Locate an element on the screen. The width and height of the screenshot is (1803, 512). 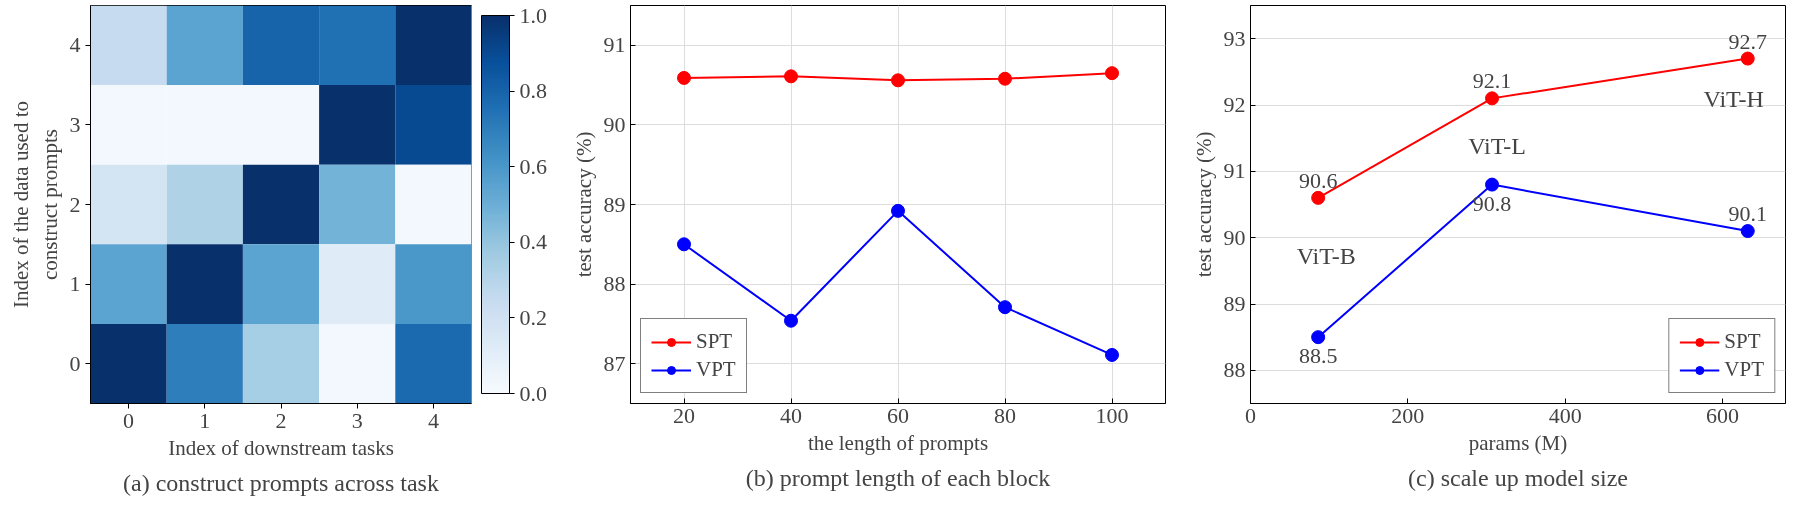
color-bar-label: 0.6 is located at coordinates (533, 166).